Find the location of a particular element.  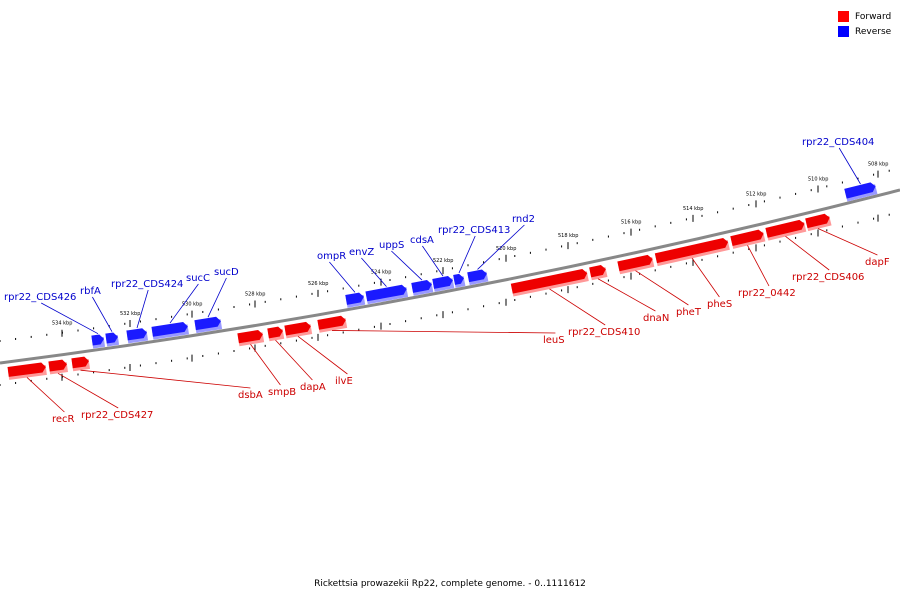

scale-label: 516 kbp is located at coordinates (631, 223).